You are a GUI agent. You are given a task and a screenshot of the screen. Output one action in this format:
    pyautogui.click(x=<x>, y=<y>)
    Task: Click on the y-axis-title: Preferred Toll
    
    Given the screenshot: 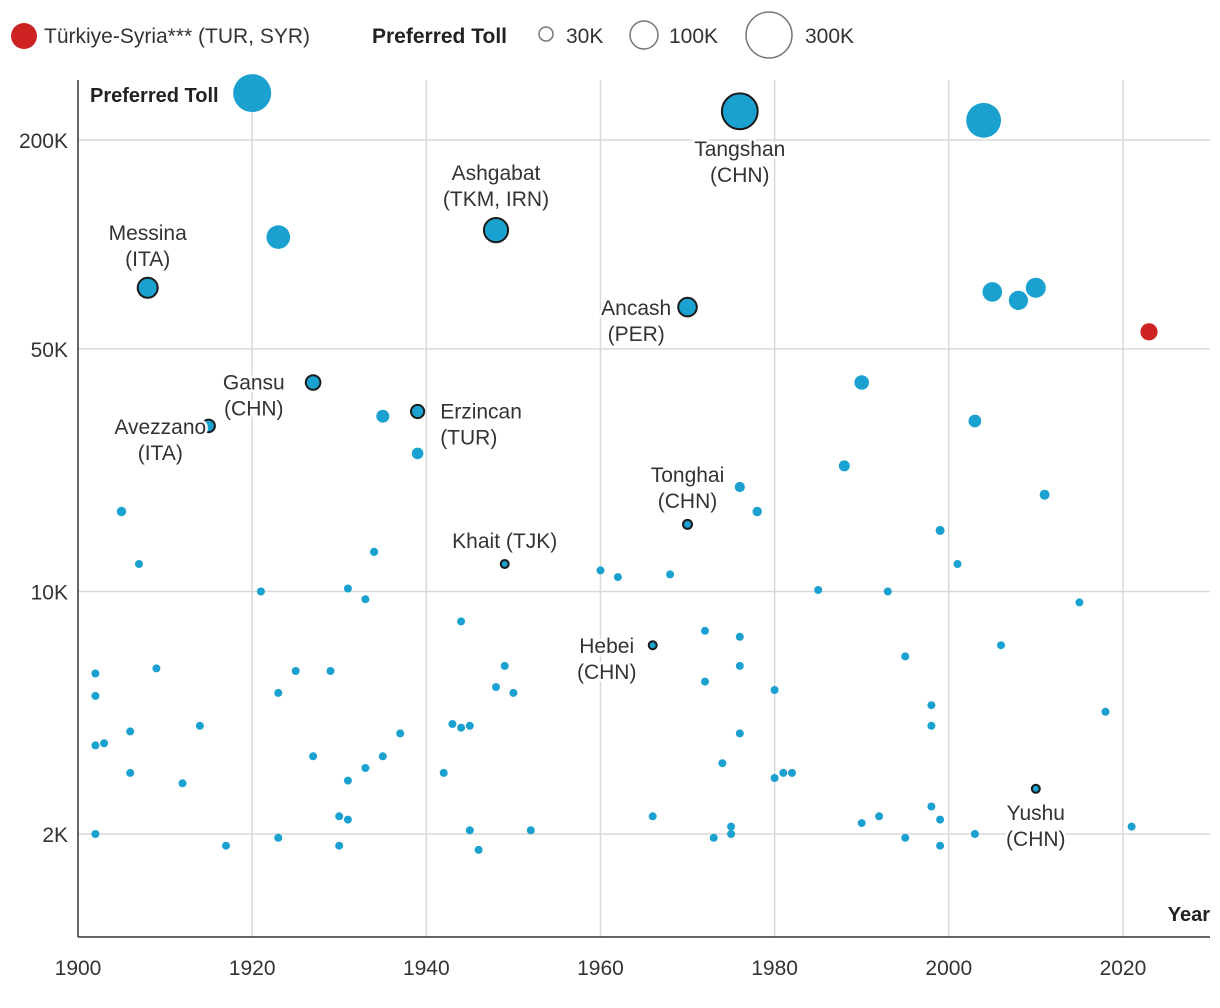 What is the action you would take?
    pyautogui.click(x=154, y=96)
    